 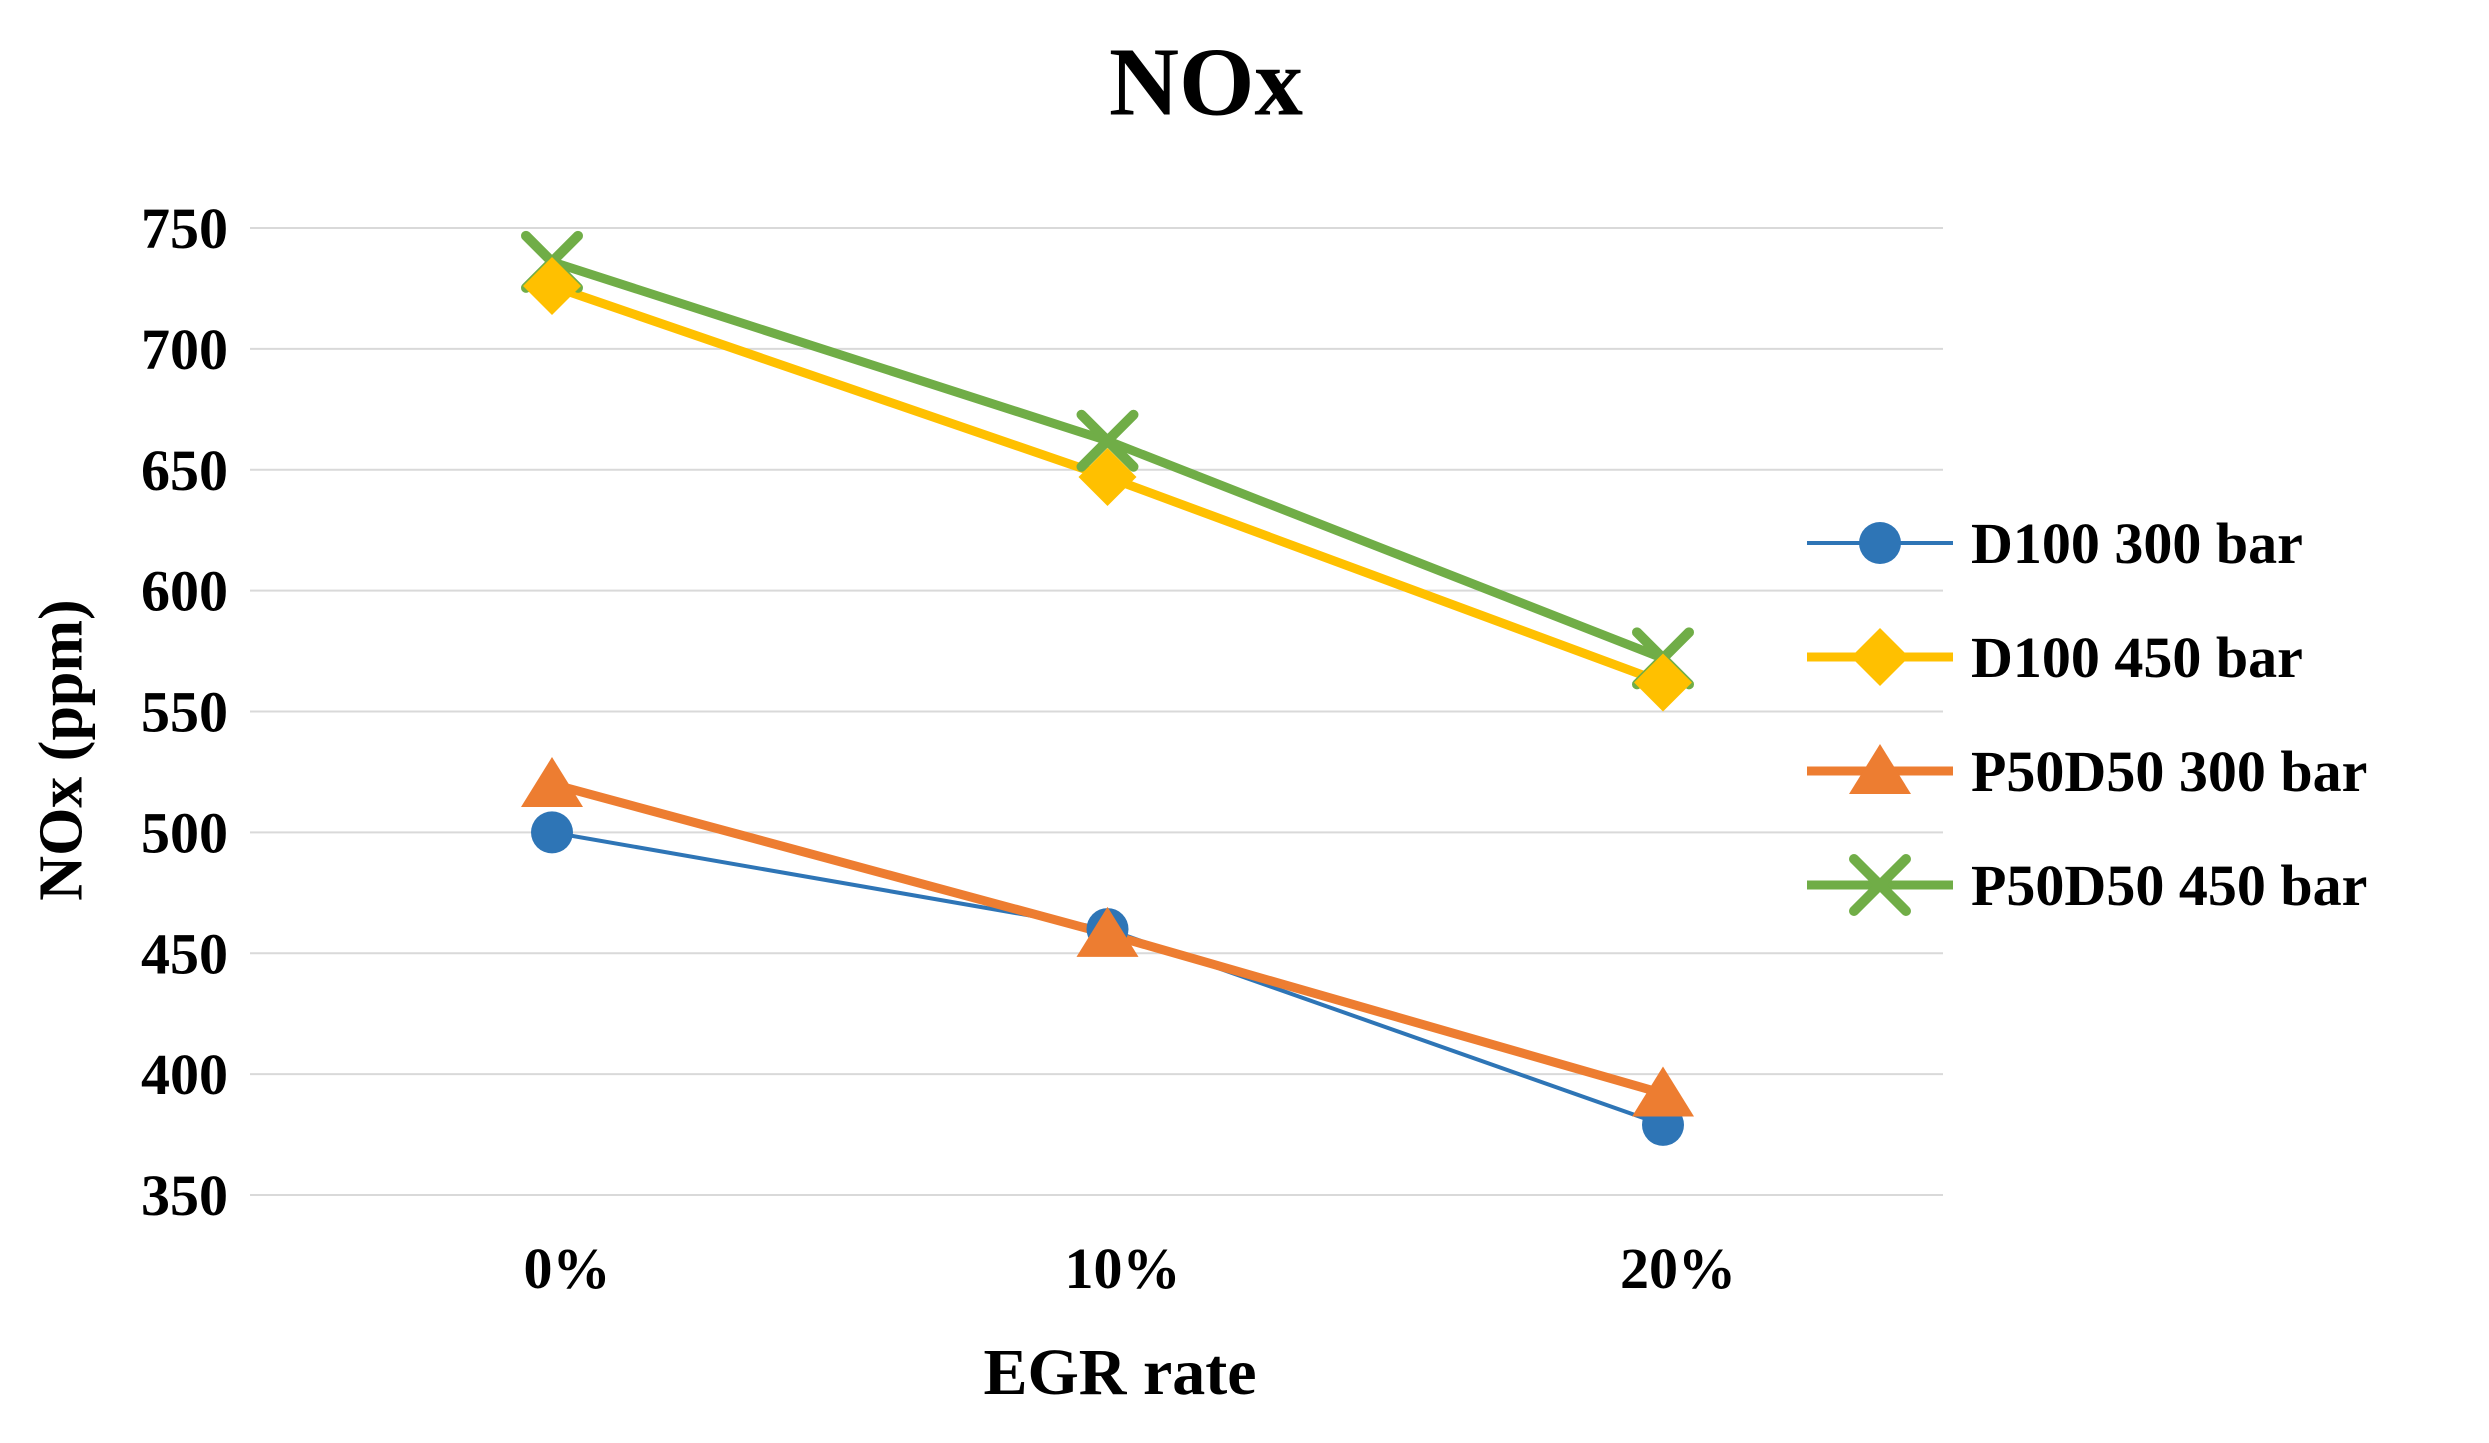 I want to click on y-tick-label: 500, so click(x=184, y=832).